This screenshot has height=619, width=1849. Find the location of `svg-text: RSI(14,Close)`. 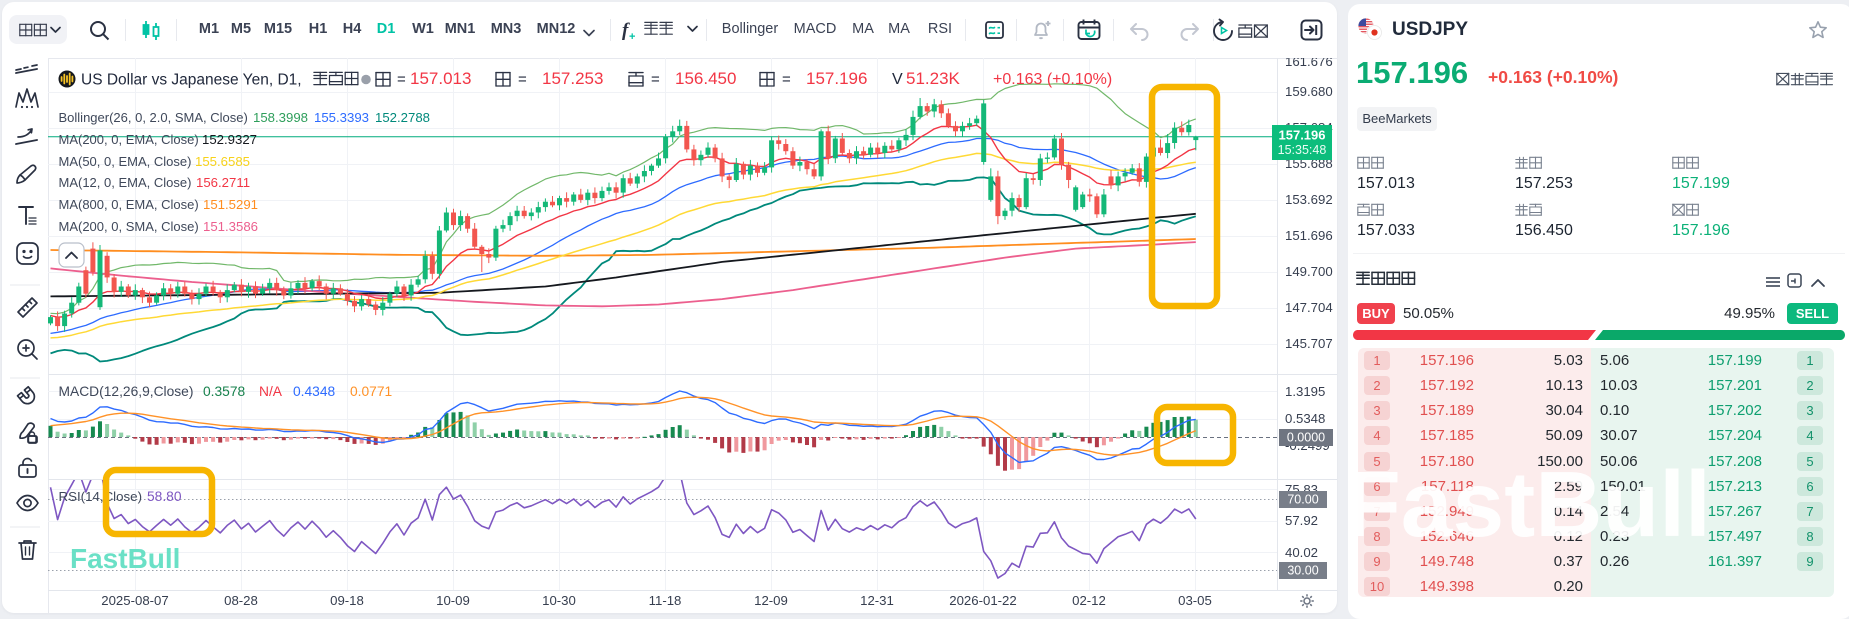

svg-text: RSI(14,Close) is located at coordinates (101, 496).